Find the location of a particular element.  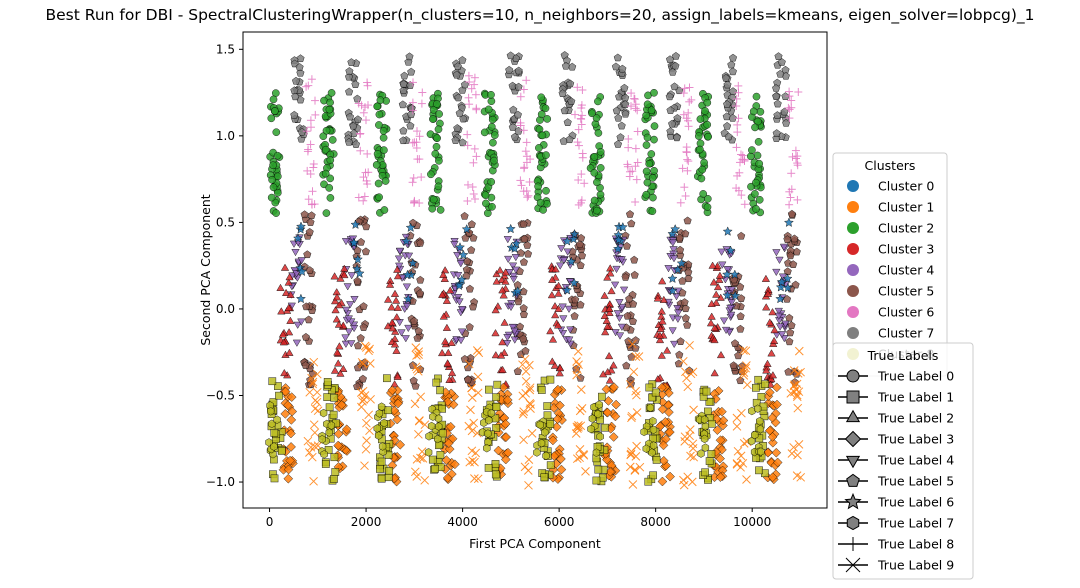

x-tick-label: 10000 is located at coordinates (752, 522).